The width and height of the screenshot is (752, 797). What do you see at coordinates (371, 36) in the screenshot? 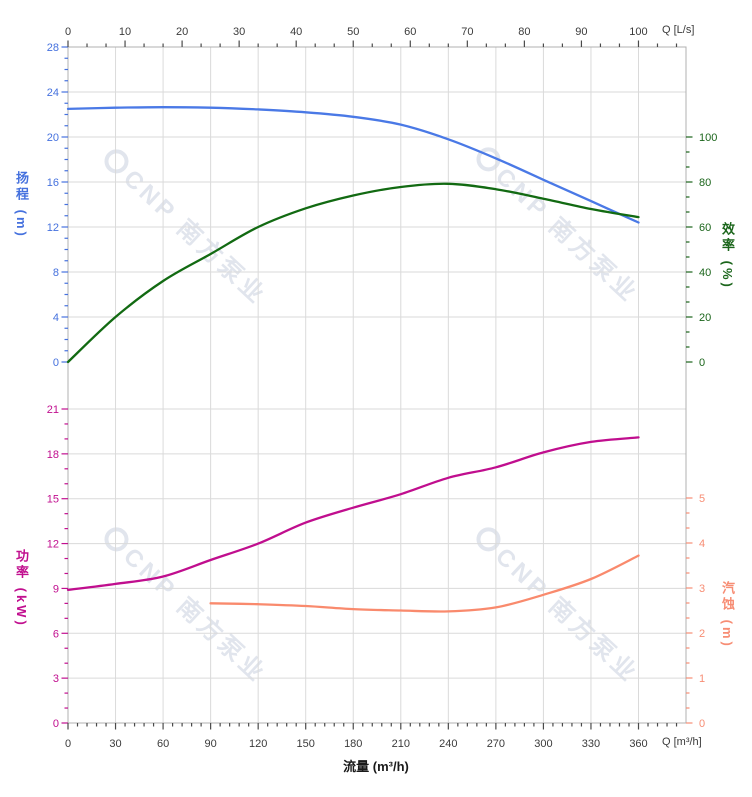
I see `top_flow-axis: 0 10 20 30 40 50 60 70 80 90 100` at bounding box center [371, 36].